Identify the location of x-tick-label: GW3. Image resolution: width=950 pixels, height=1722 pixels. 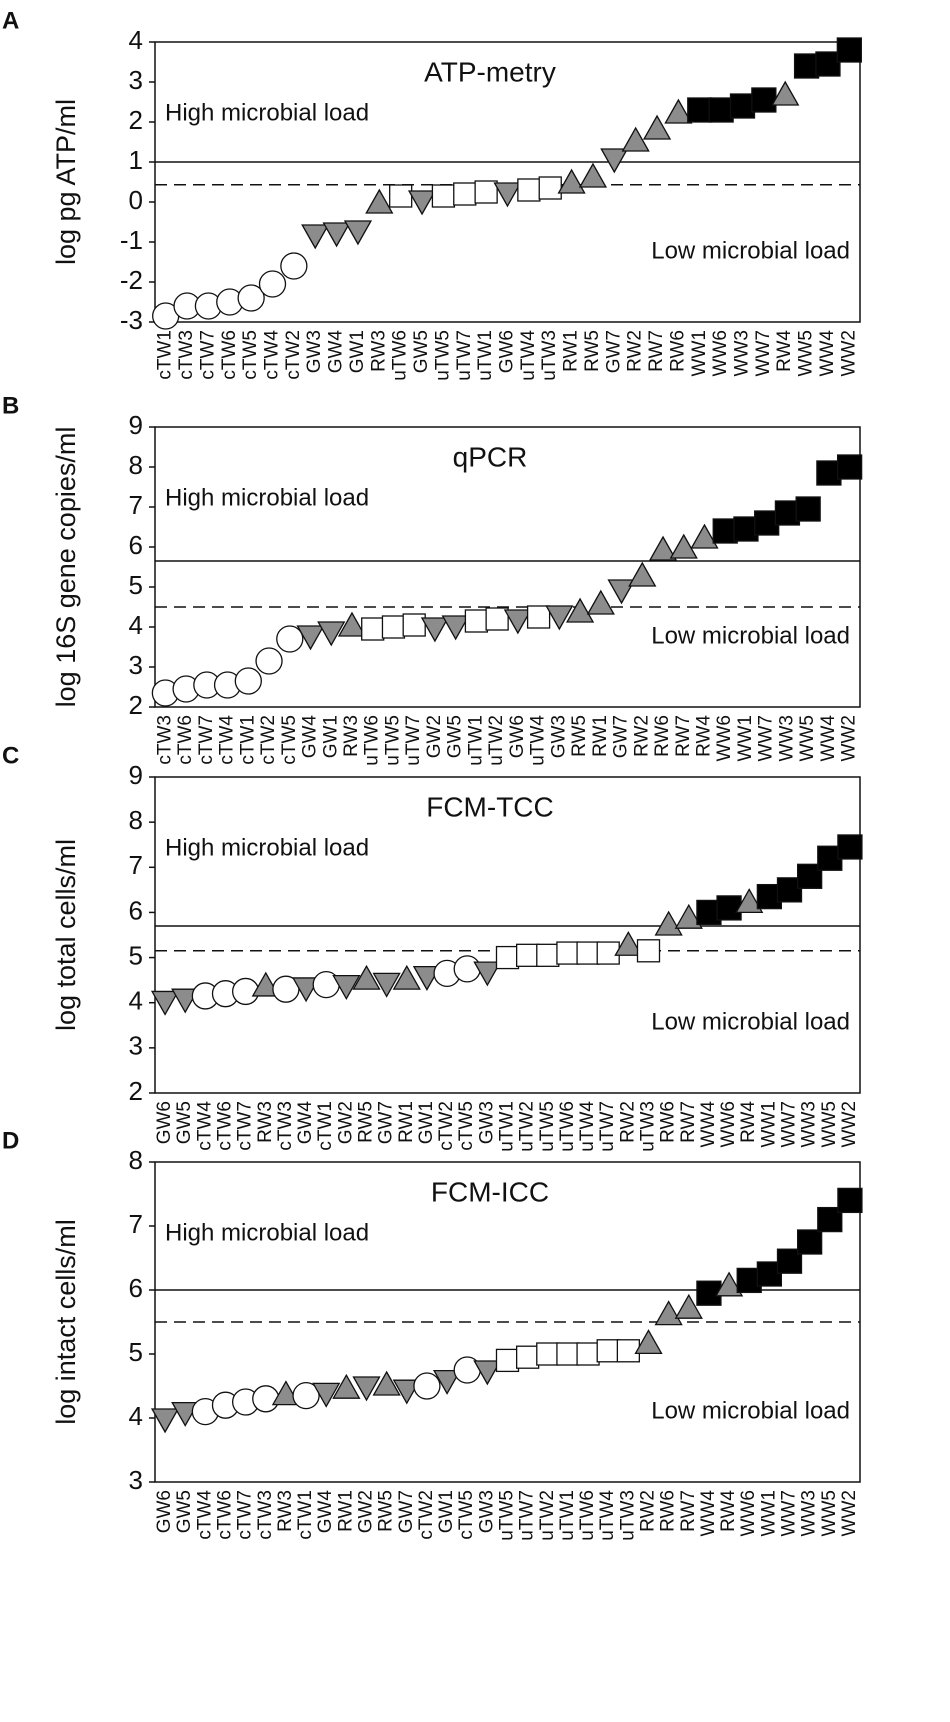
(314, 351).